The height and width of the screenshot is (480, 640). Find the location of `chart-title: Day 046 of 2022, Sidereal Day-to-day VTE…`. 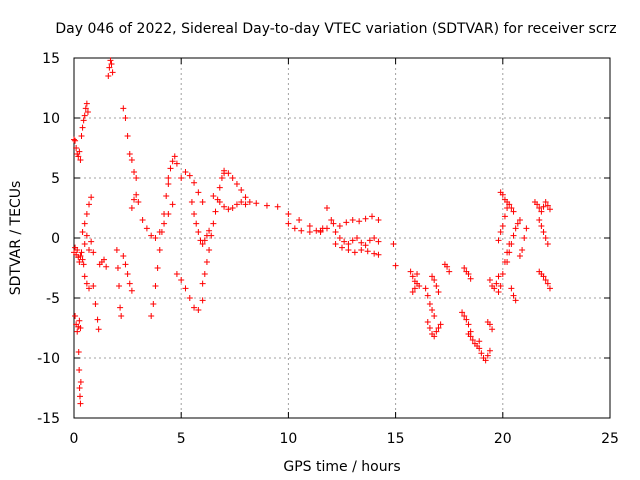

chart-title: Day 046 of 2022, Sidereal Day-to-day VTE… is located at coordinates (335, 29).